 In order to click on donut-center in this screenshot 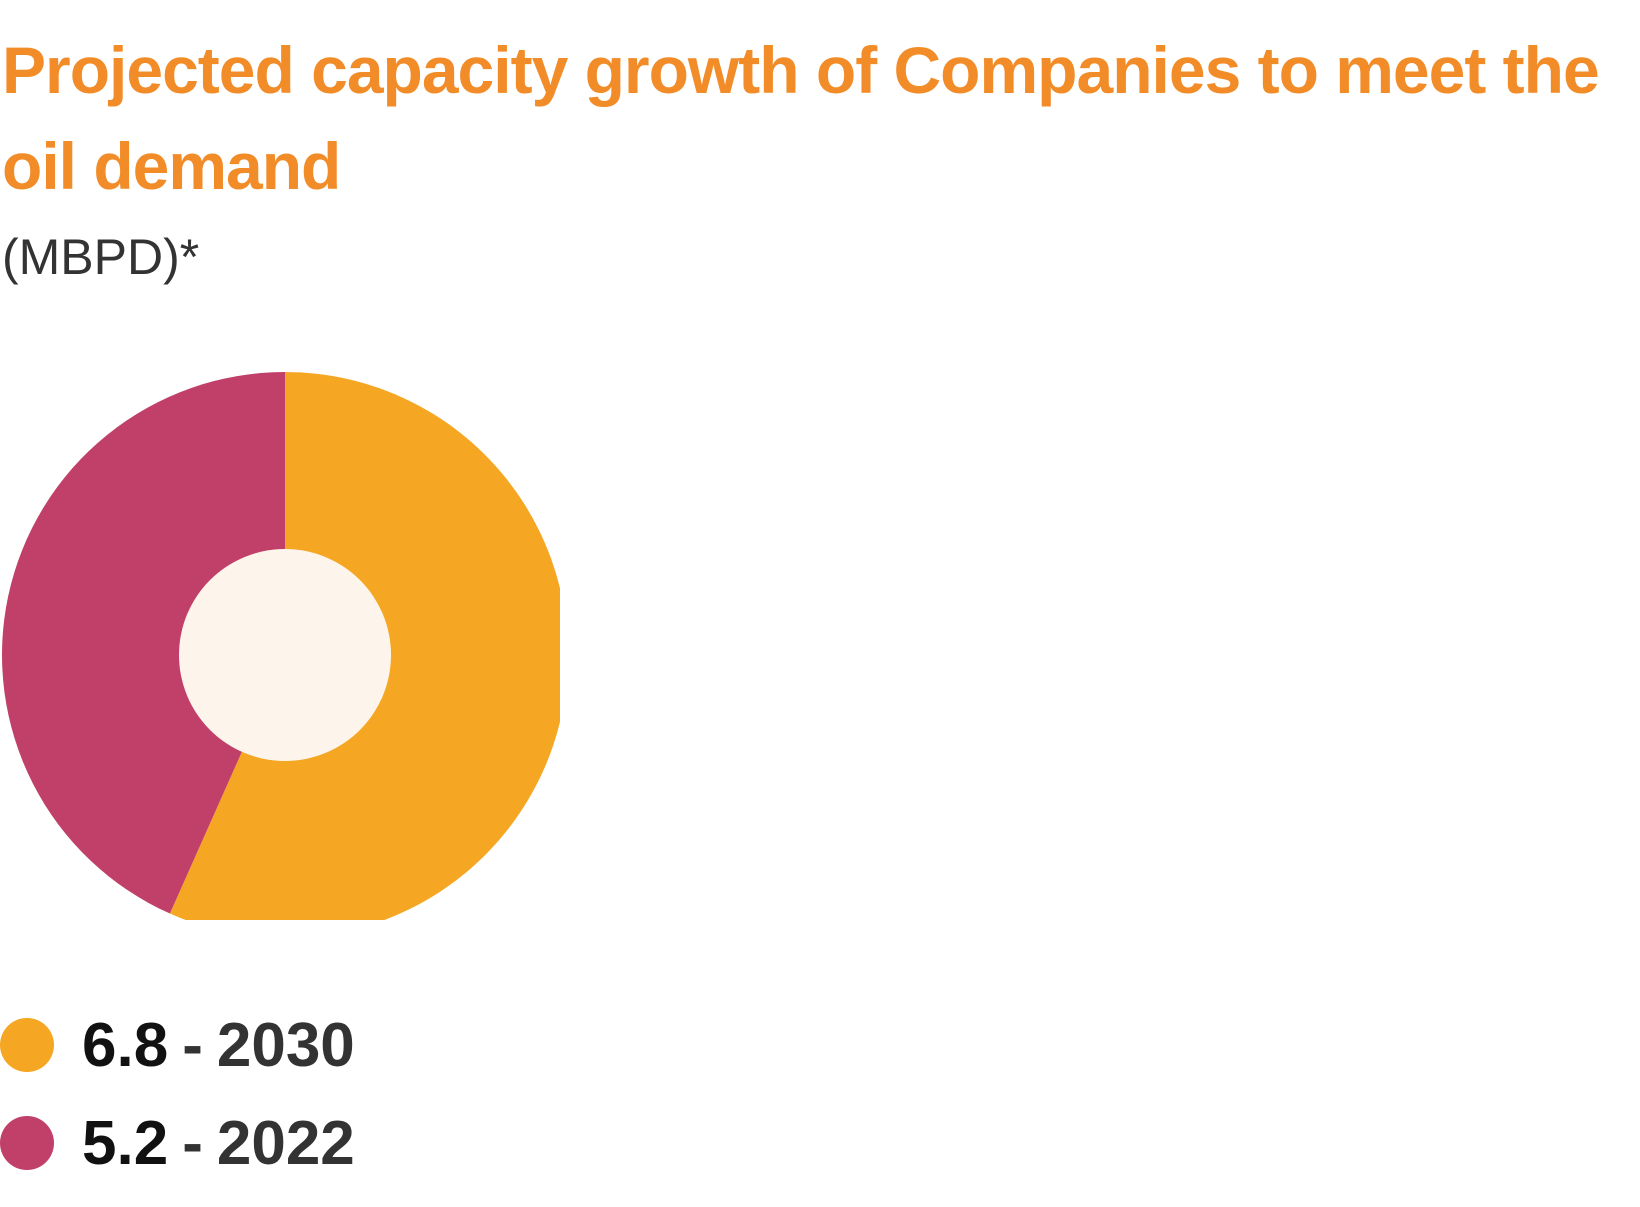, I will do `click(285, 655)`.